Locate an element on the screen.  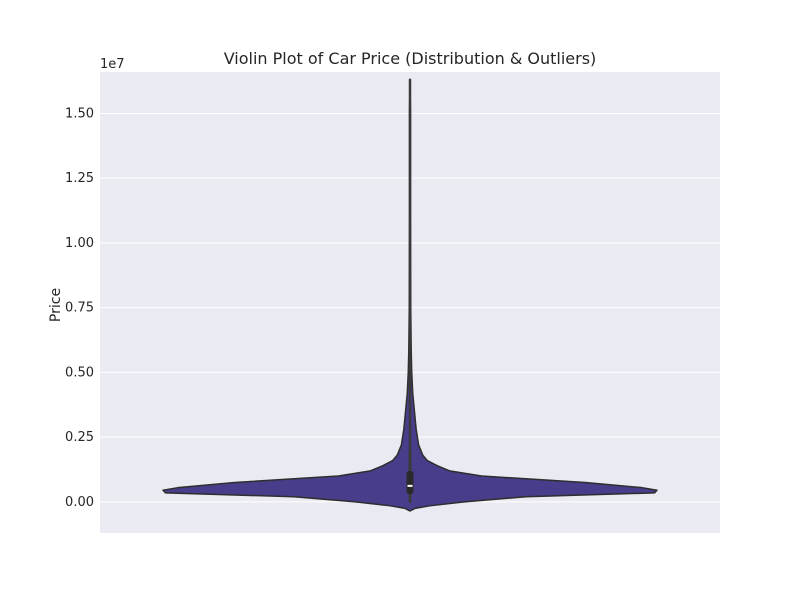
y-tick-label: 1.25 is located at coordinates (79, 178).